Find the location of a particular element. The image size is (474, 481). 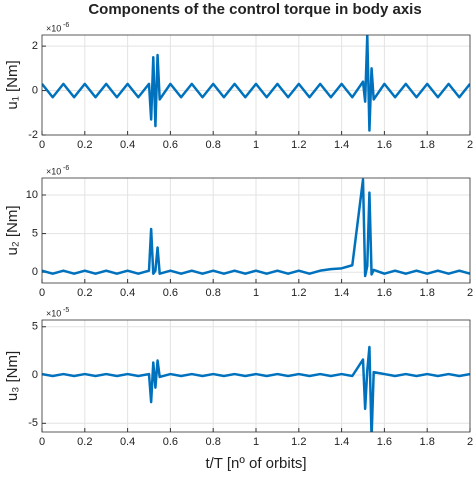

y-tick-label: 2 is located at coordinates (35, 46).